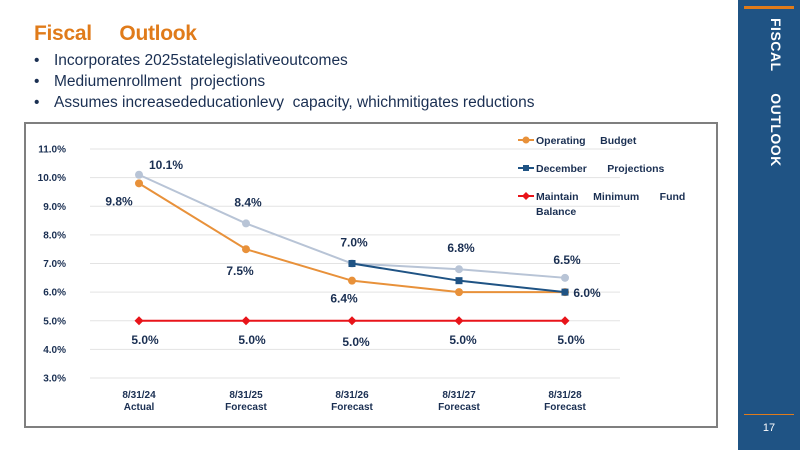  What do you see at coordinates (54, 207) in the screenshot?
I see `y-tick-label: 9.0%` at bounding box center [54, 207].